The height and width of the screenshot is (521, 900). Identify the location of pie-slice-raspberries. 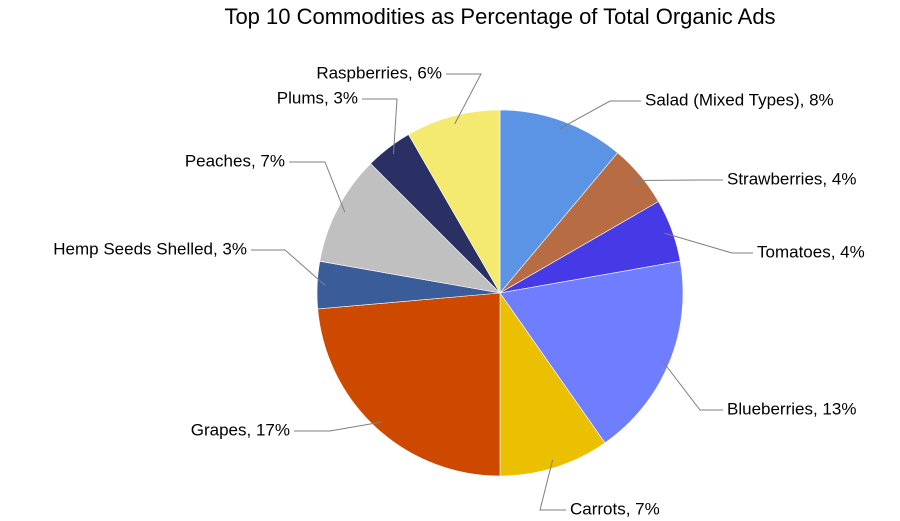
(454, 202).